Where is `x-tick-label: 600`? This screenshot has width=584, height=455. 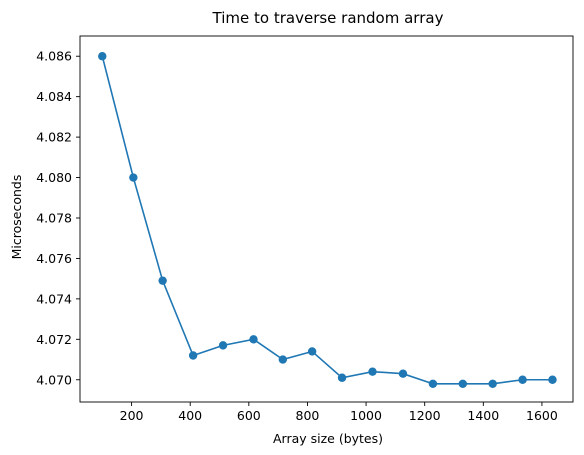 x-tick-label: 600 is located at coordinates (249, 415).